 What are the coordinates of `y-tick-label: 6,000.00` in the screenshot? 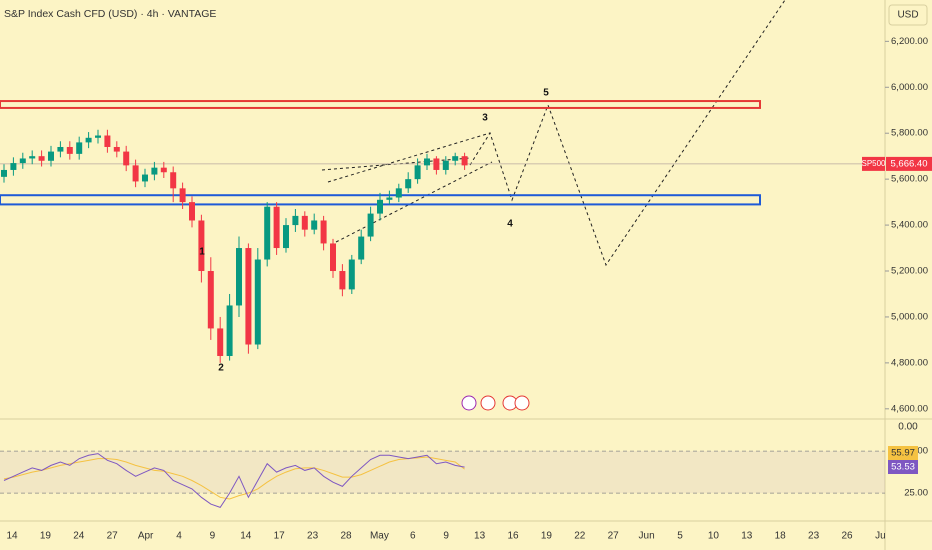 It's located at (909, 87).